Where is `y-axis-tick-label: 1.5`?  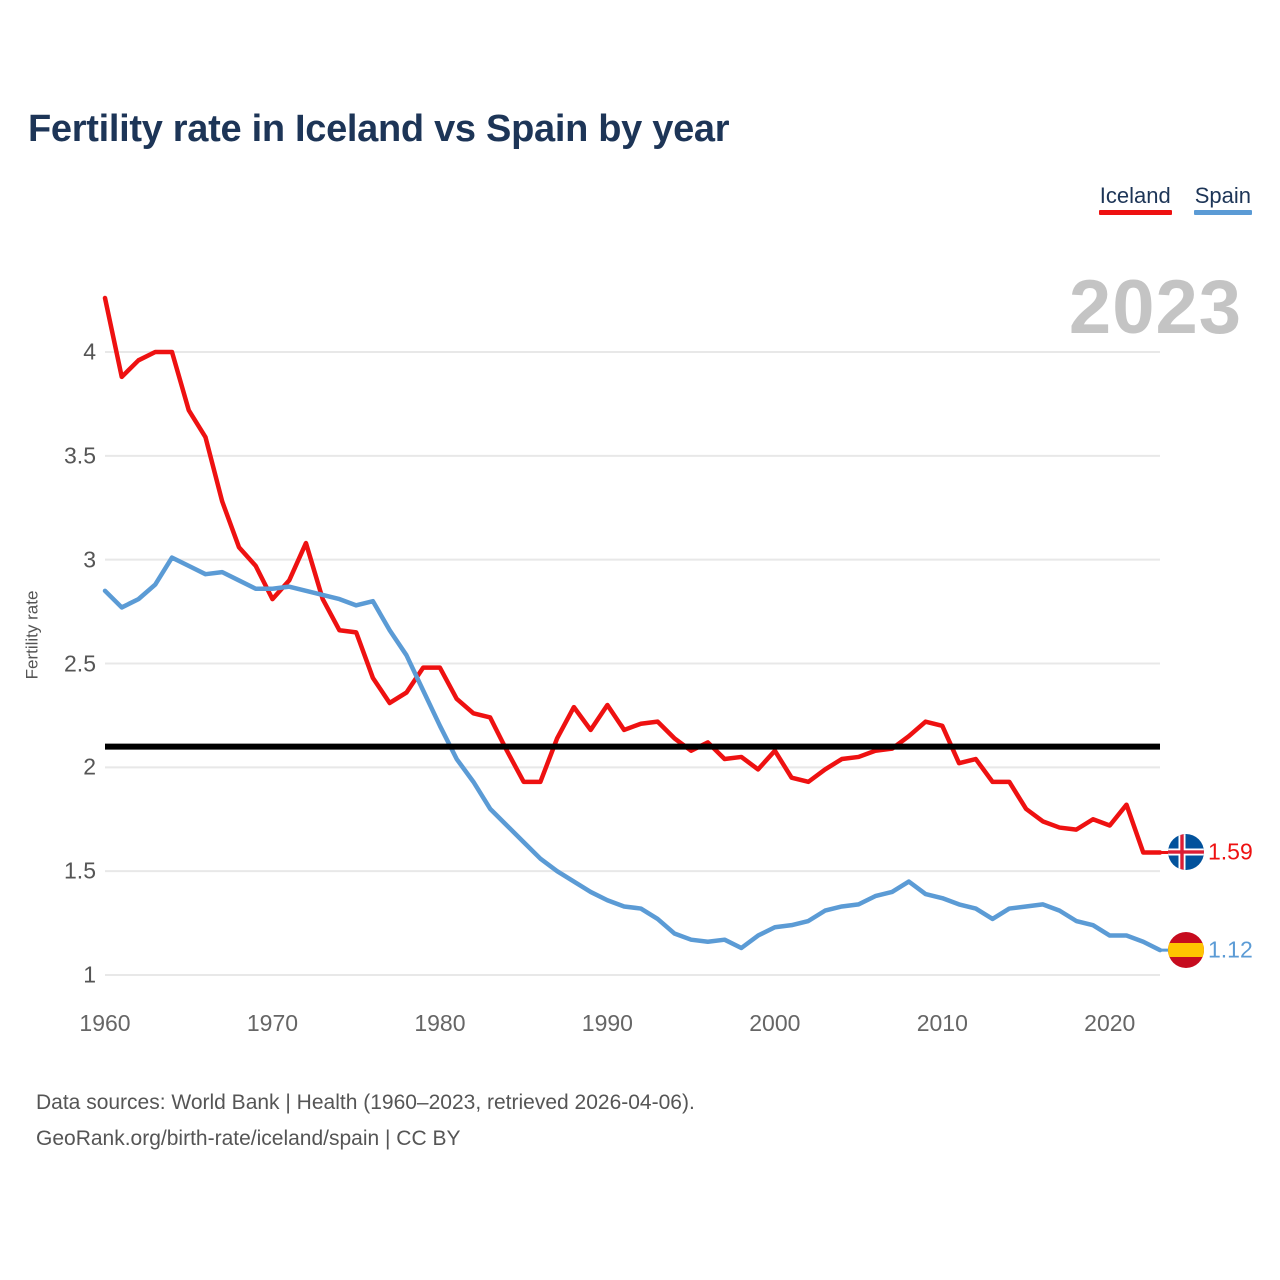
y-axis-tick-label: 1.5 is located at coordinates (80, 870).